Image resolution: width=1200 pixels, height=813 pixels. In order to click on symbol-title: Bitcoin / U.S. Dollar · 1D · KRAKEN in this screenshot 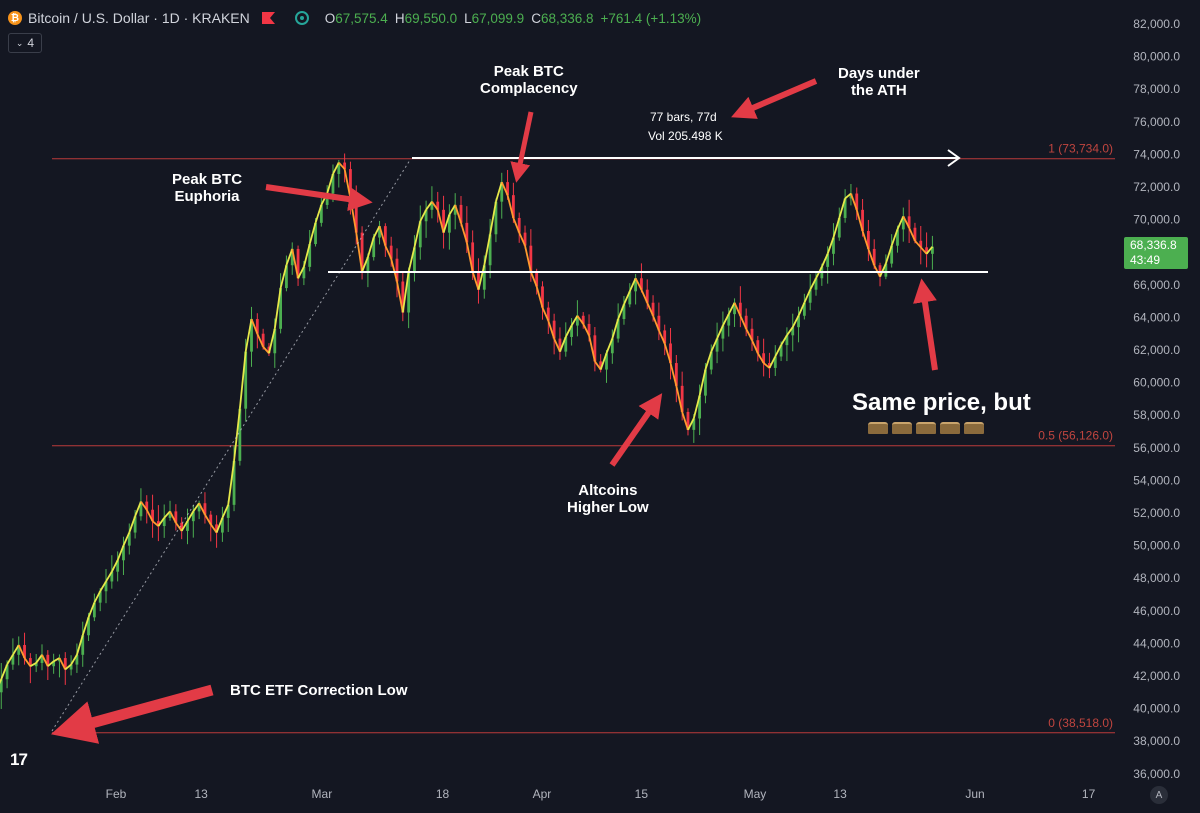, I will do `click(139, 18)`.